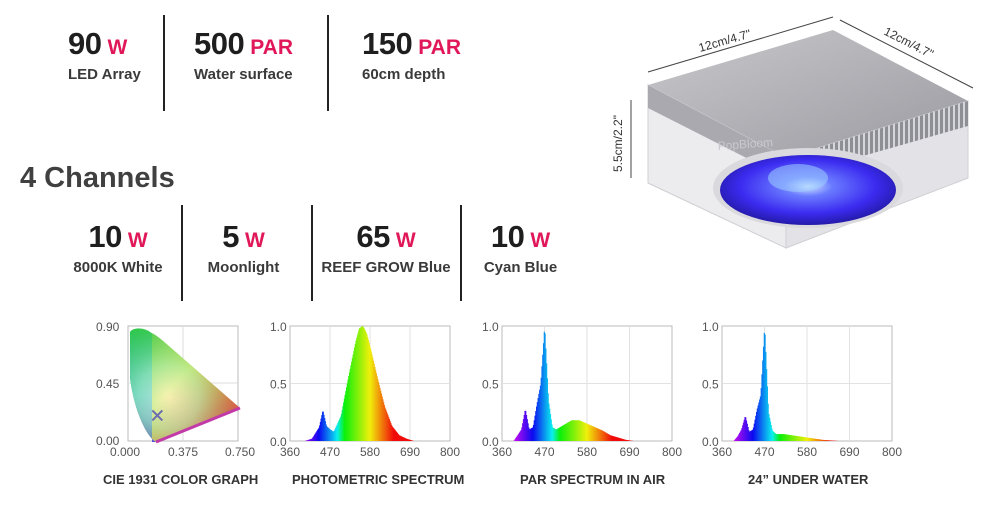 The width and height of the screenshot is (1000, 513). What do you see at coordinates (108, 384) in the screenshot?
I see `cie-y-ticks: 0.90 0.45 0.00` at bounding box center [108, 384].